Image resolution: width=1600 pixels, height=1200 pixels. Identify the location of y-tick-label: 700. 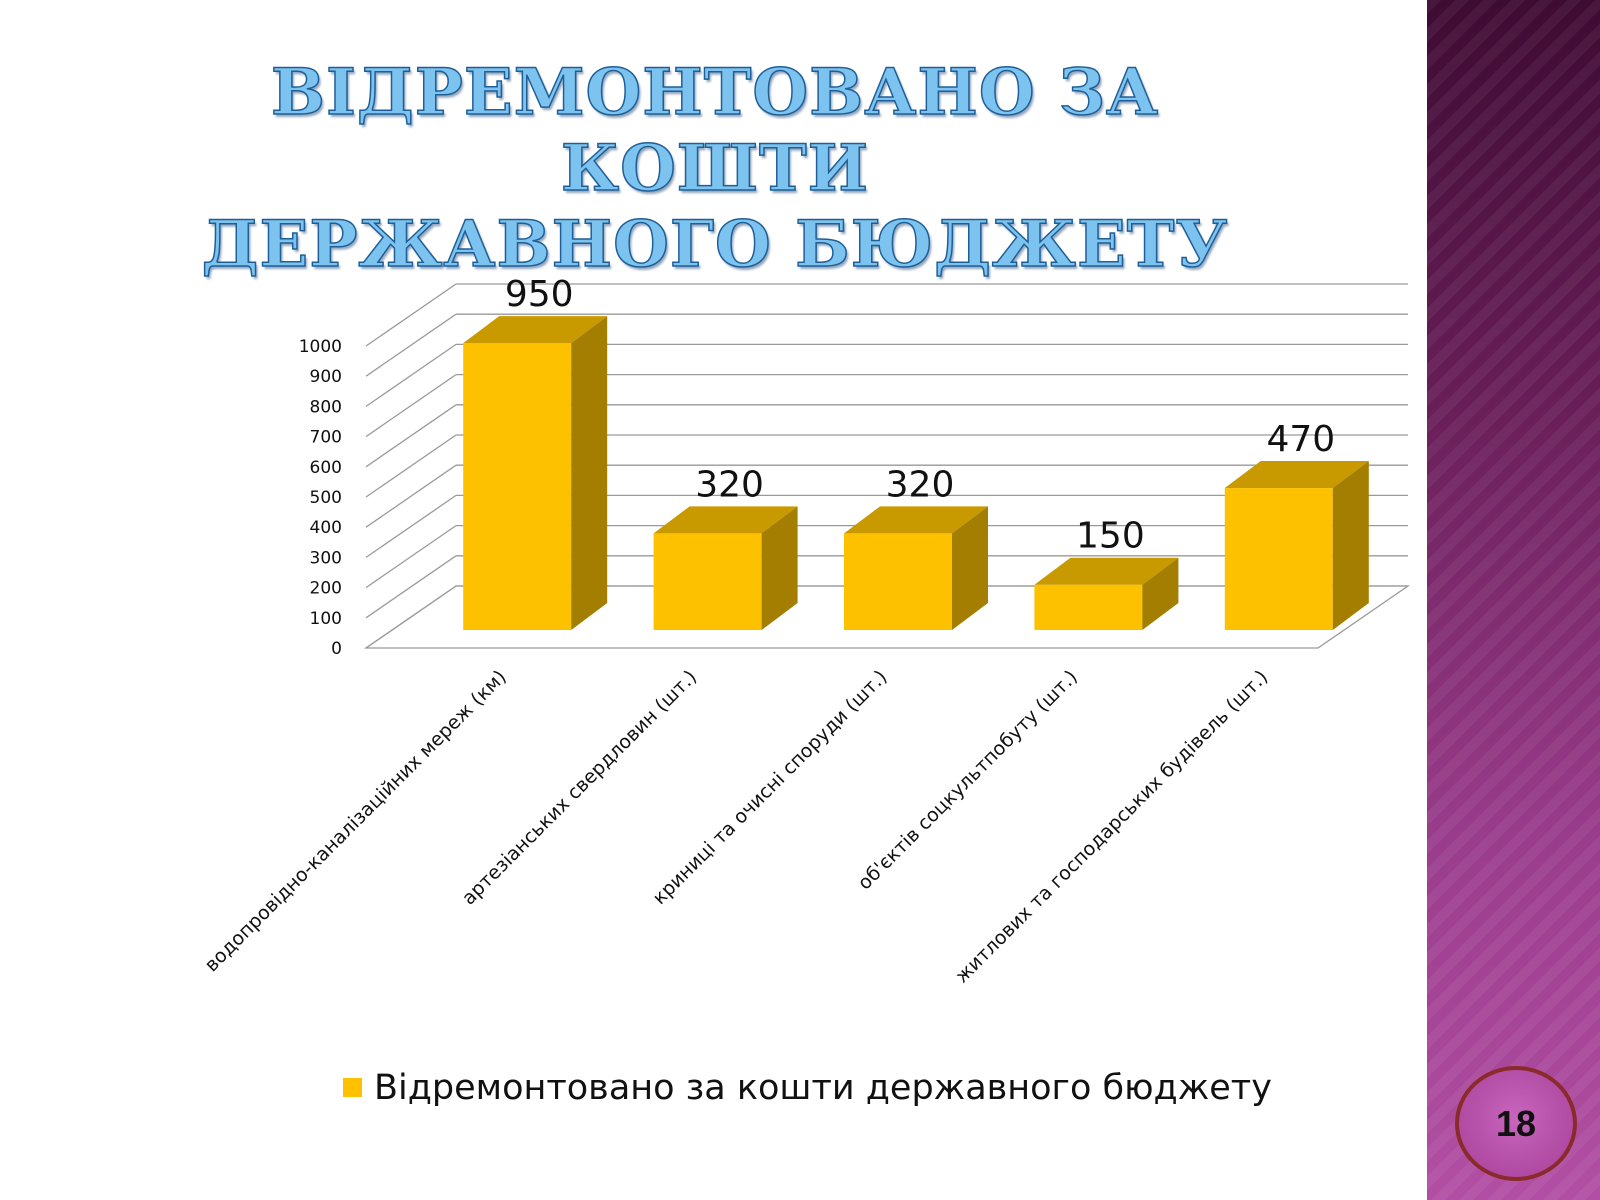
(326, 438).